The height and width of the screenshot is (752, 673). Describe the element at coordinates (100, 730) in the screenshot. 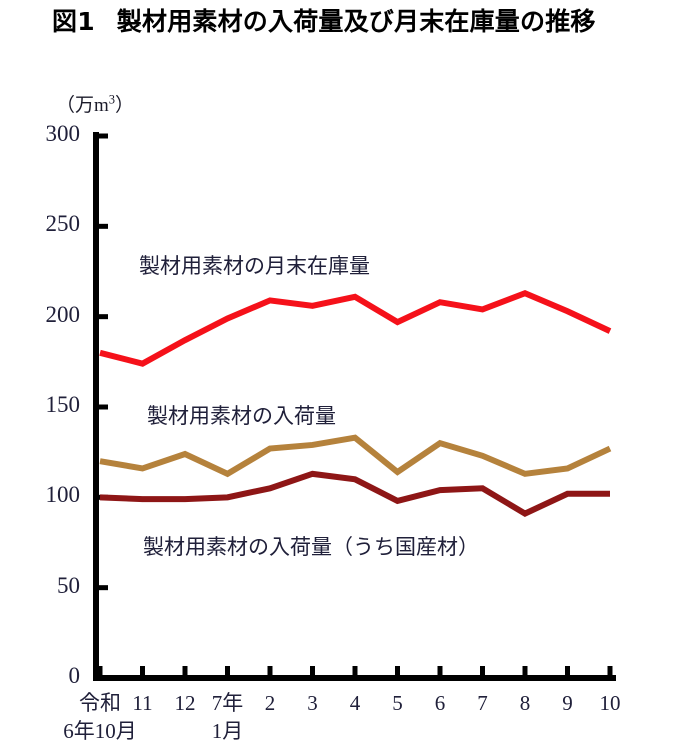

I see `x-tick-line2: 6年10月` at that location.